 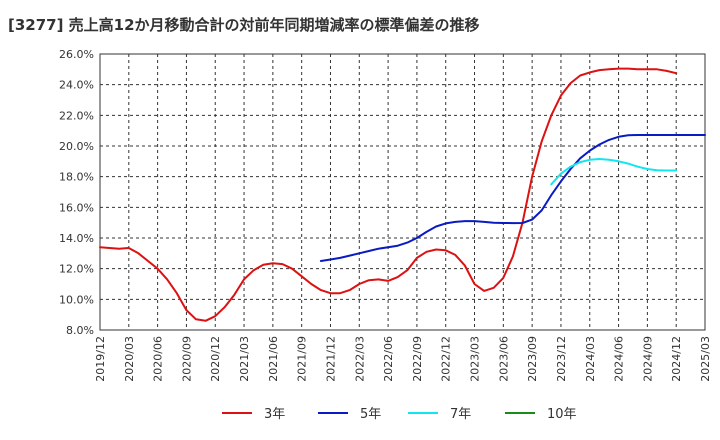 I want to click on y-tick-label: 10.0%, so click(x=76, y=299).